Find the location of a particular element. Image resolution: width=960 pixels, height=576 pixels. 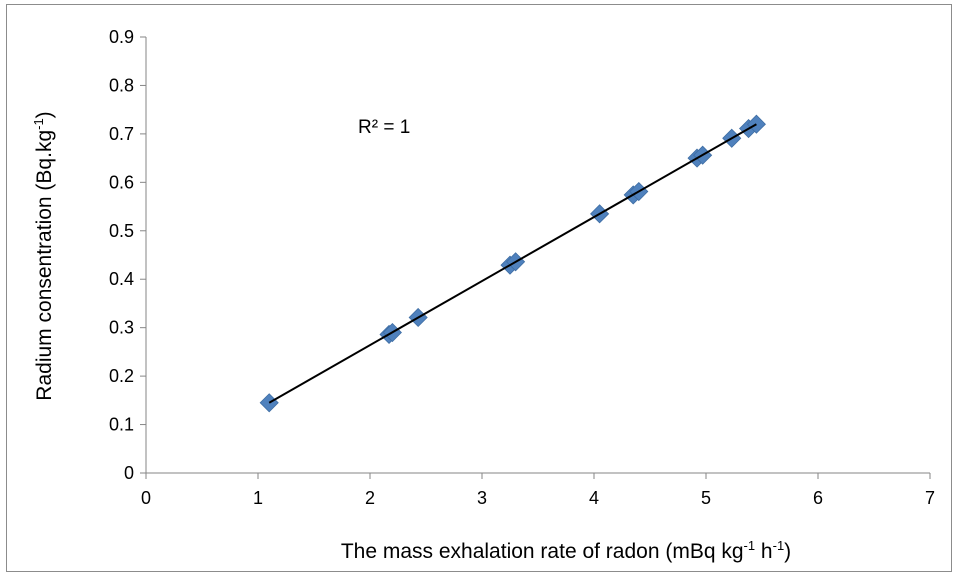

y-axis-title-sup: -1 is located at coordinates (38, 124).